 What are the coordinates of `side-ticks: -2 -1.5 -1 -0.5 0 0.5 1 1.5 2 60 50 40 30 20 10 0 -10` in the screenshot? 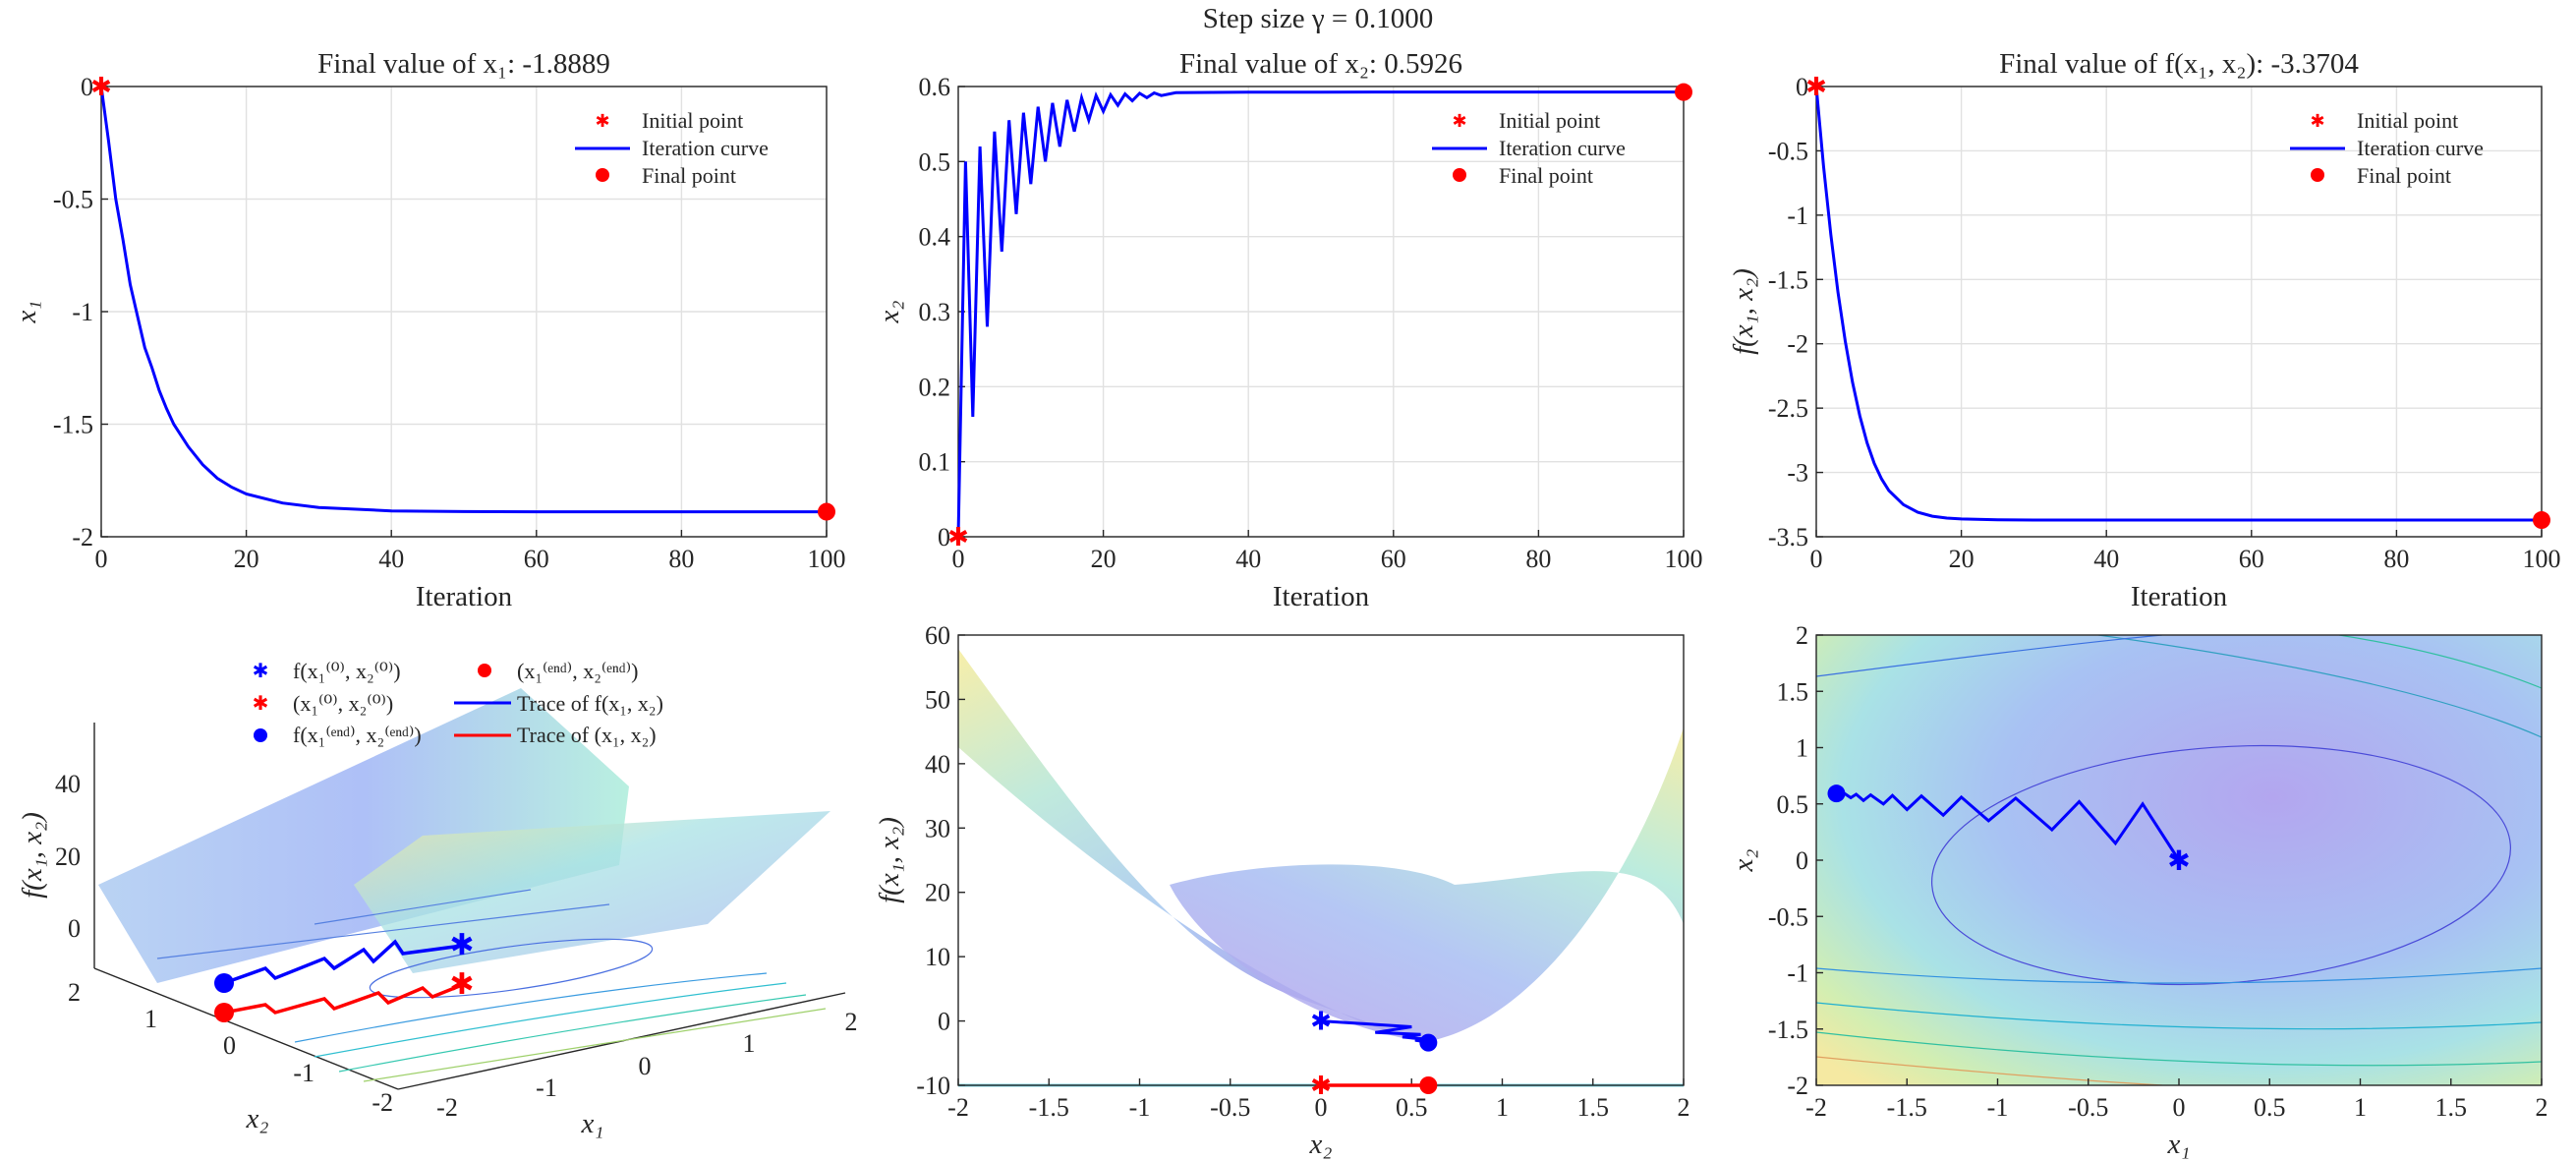 It's located at (1302, 871).